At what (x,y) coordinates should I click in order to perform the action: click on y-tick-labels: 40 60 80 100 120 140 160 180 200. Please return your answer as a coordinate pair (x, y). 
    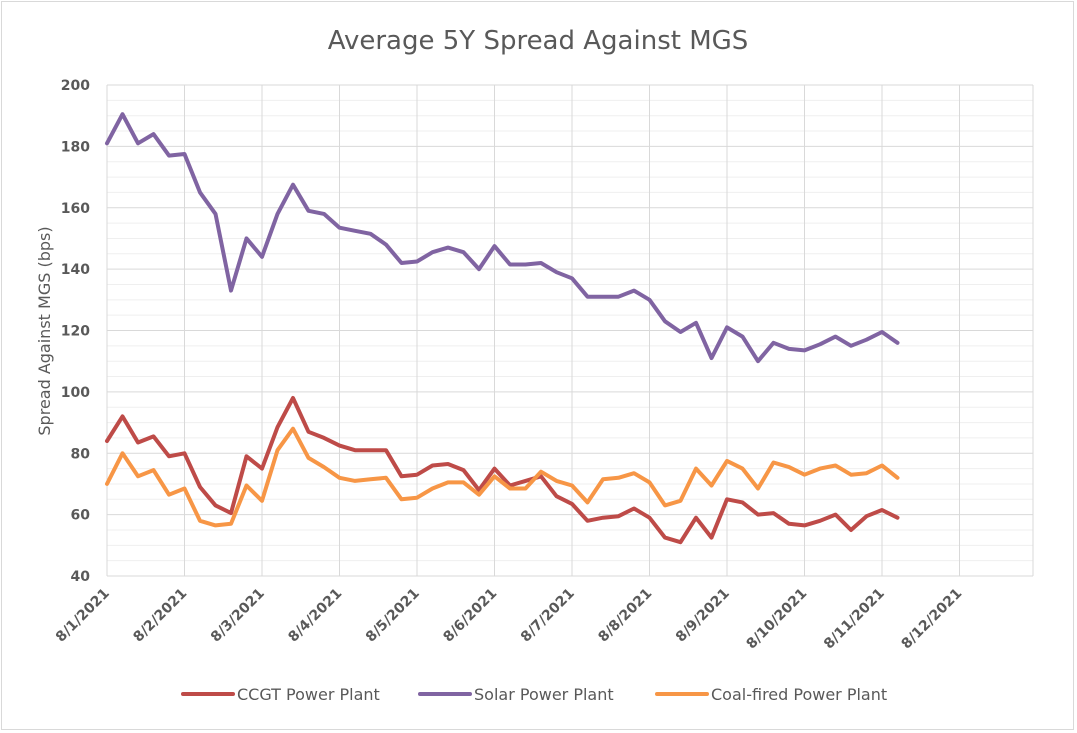
    Looking at the image, I should click on (75, 331).